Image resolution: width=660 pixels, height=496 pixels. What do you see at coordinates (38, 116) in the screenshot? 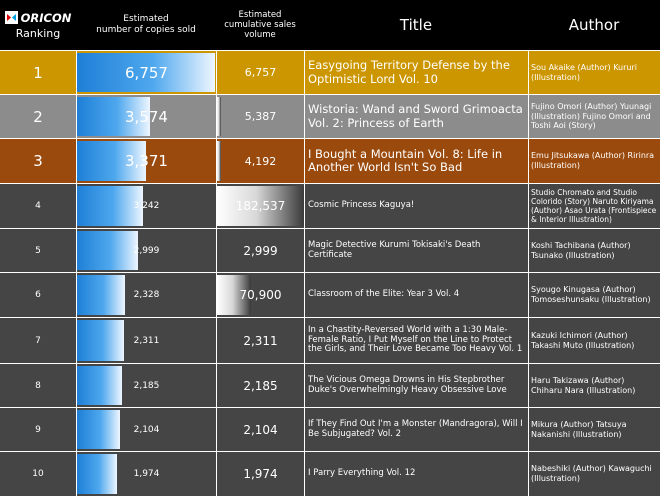
I see `rank-number: 2` at bounding box center [38, 116].